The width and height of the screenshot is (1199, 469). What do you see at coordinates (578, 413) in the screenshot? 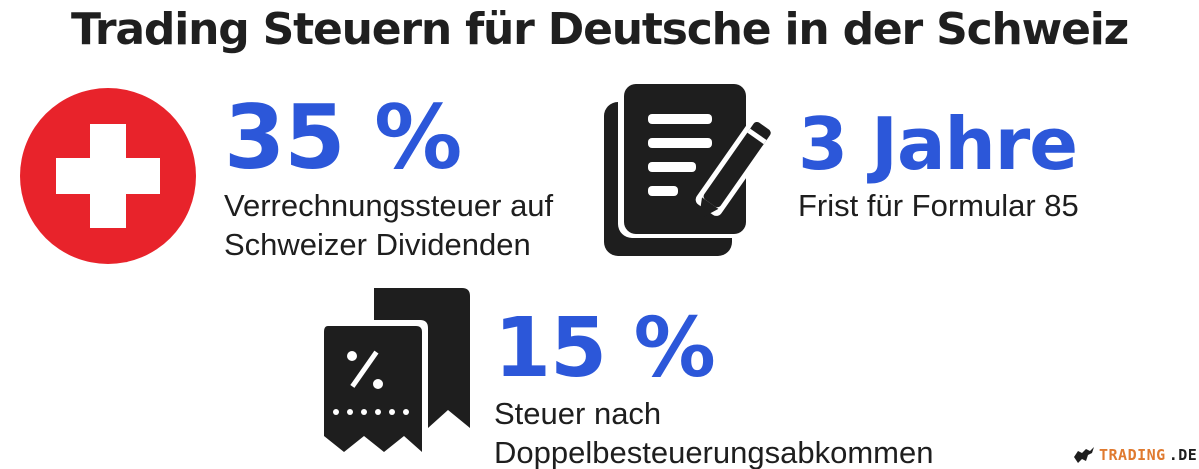
I see `description-line: Steuer nach` at bounding box center [578, 413].